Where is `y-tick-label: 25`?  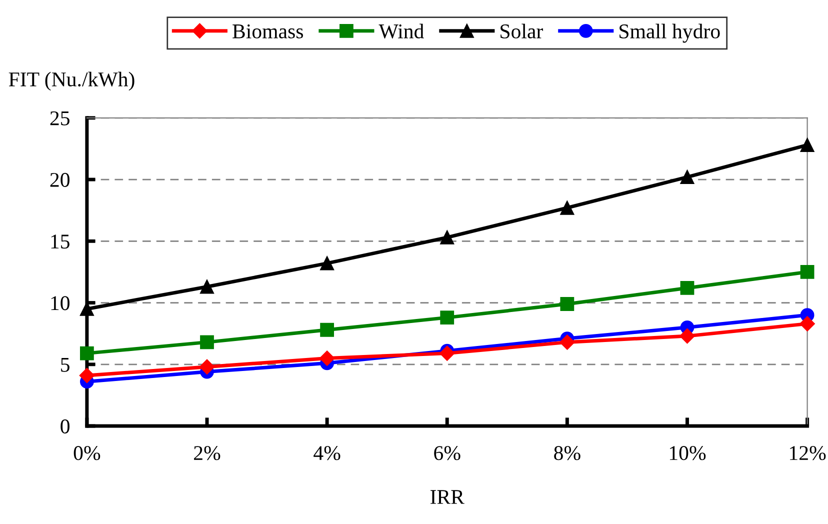 y-tick-label: 25 is located at coordinates (60, 118).